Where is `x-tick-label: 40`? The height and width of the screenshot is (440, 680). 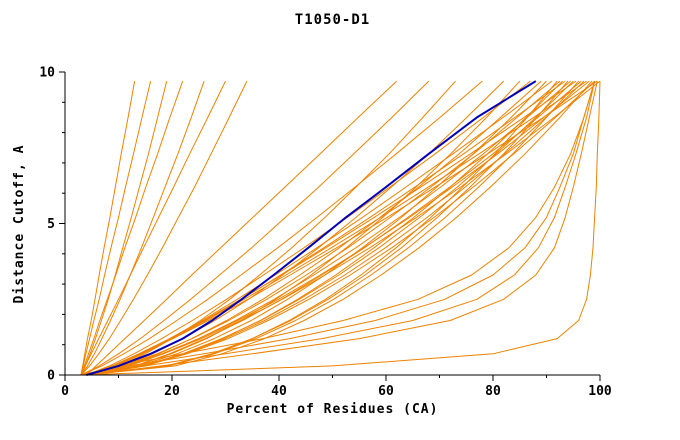
x-tick-label: 40 is located at coordinates (279, 391).